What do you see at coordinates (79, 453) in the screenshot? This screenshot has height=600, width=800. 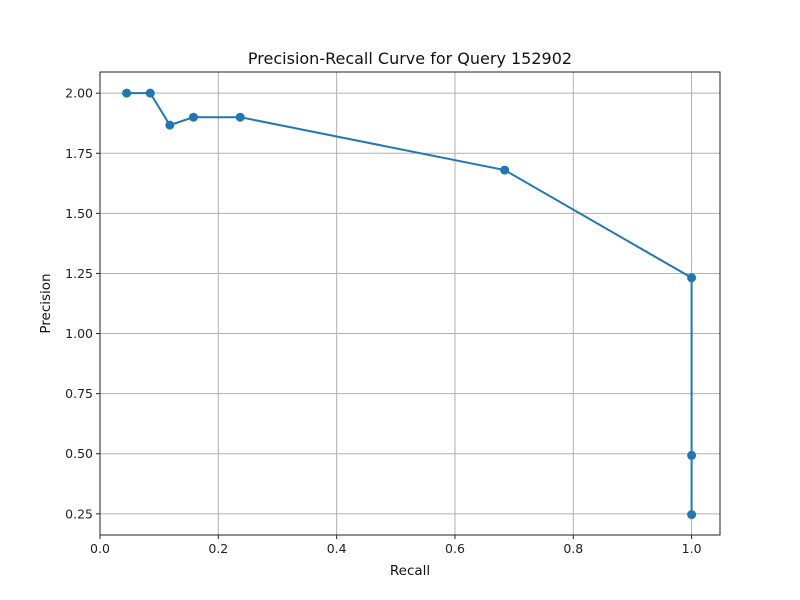 I see `y-tick-label: 0.50` at bounding box center [79, 453].